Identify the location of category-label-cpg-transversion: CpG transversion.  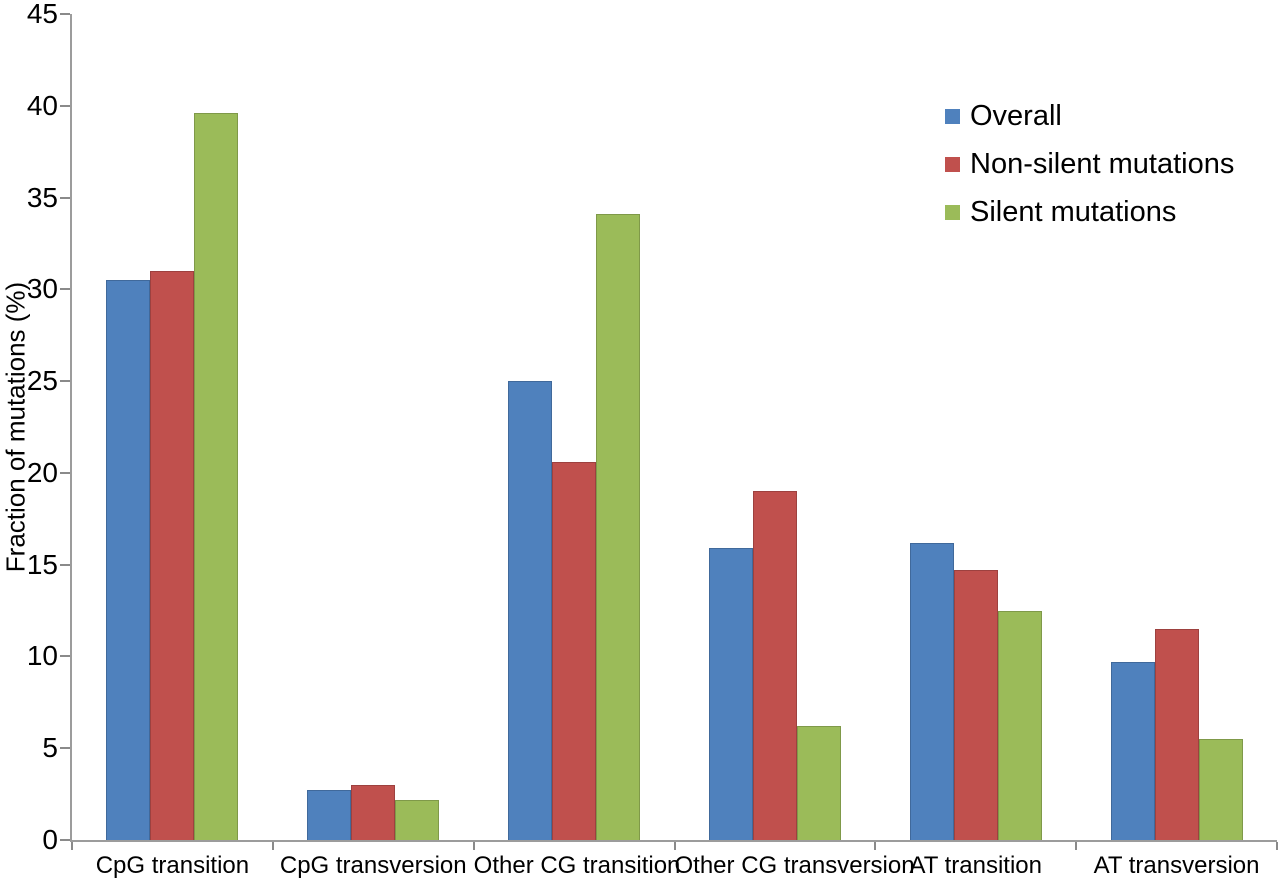
(373, 865).